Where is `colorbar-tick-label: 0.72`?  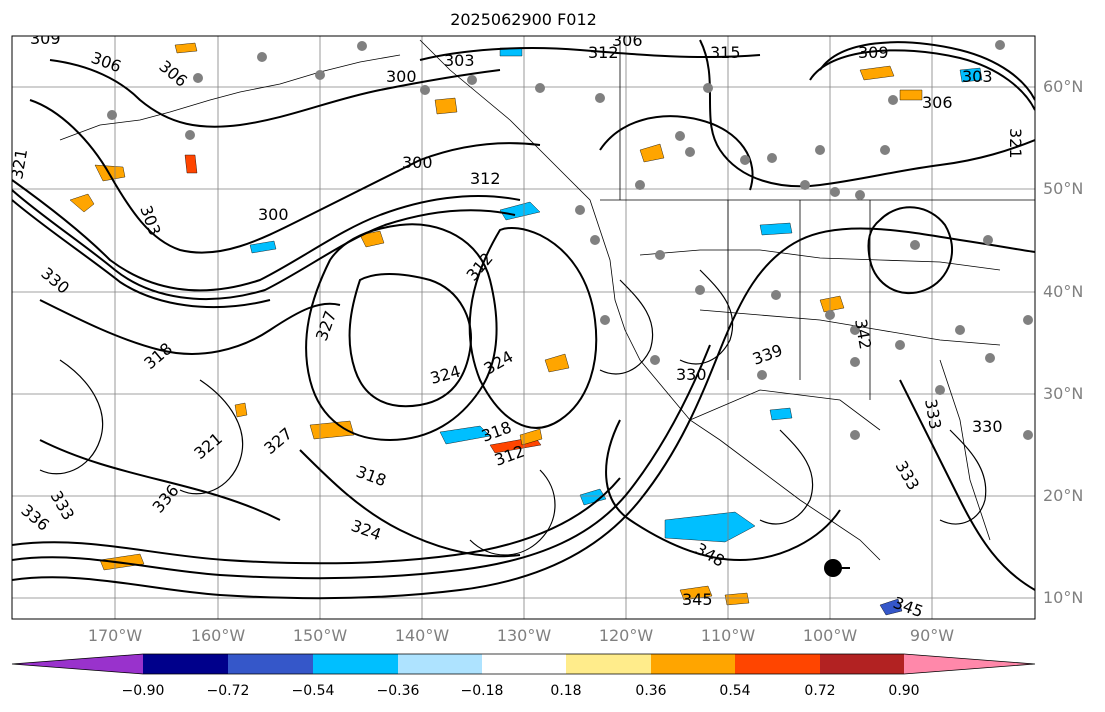
colorbar-tick-label: 0.72 is located at coordinates (820, 691).